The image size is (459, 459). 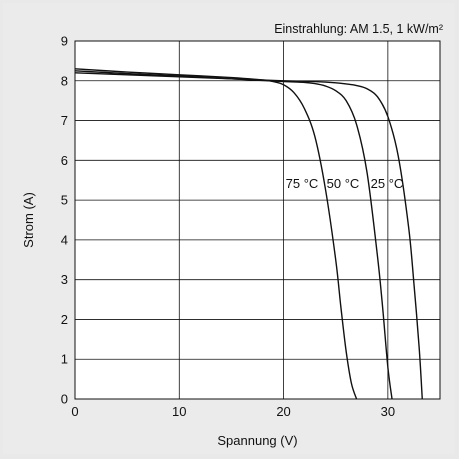 What do you see at coordinates (387, 183) in the screenshot?
I see `label-25c: 25 °C` at bounding box center [387, 183].